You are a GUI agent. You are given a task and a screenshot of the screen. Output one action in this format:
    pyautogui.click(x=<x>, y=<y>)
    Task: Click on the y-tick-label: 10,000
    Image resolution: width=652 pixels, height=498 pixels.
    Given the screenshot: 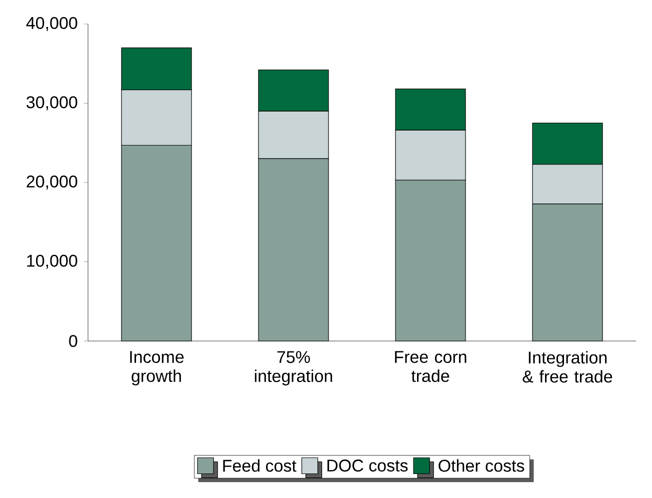 What is the action you would take?
    pyautogui.click(x=52, y=261)
    